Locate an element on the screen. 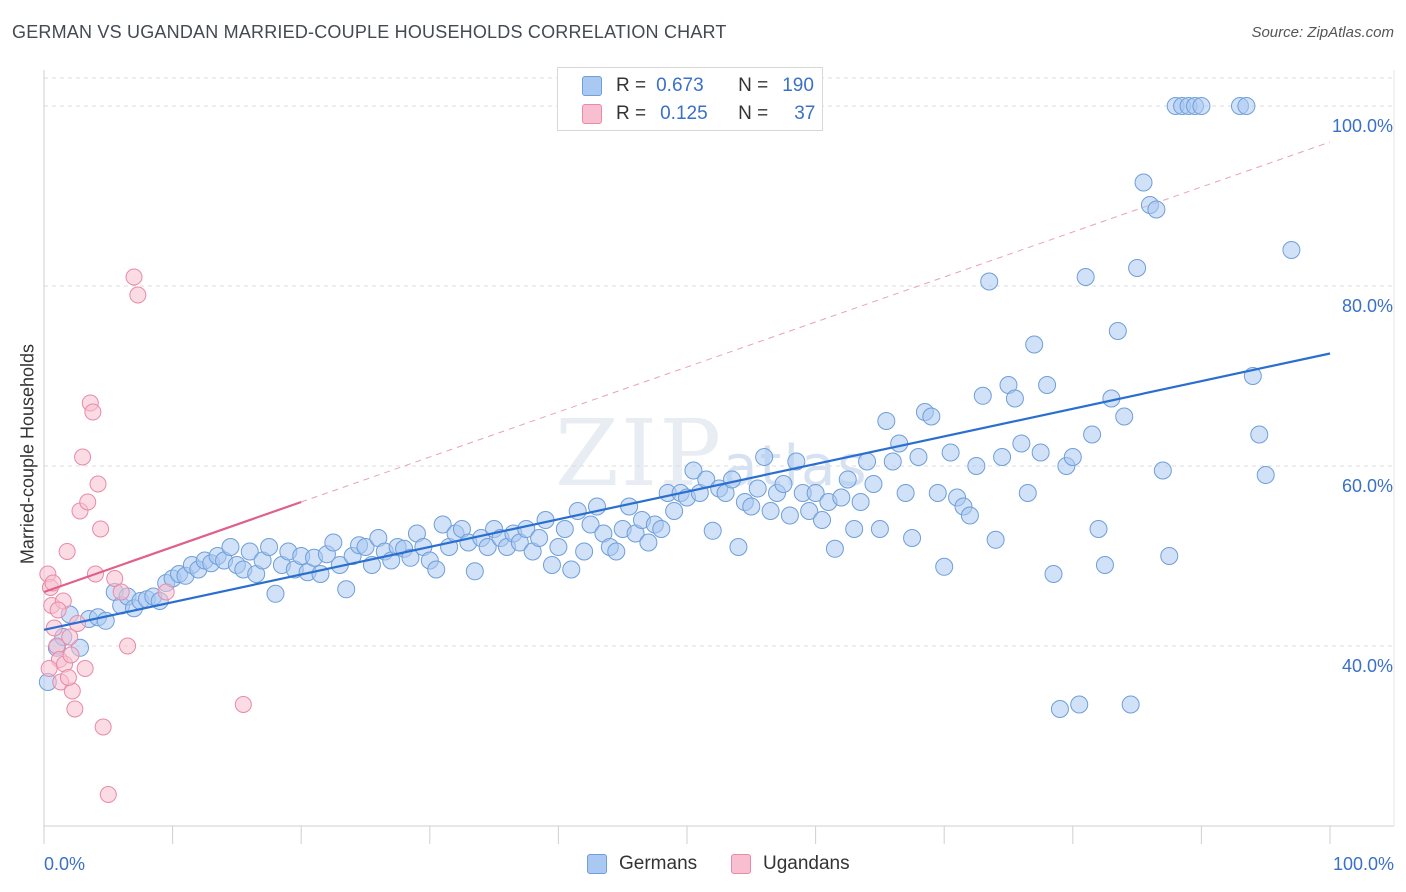  bottom-german-swatch is located at coordinates (597, 864).